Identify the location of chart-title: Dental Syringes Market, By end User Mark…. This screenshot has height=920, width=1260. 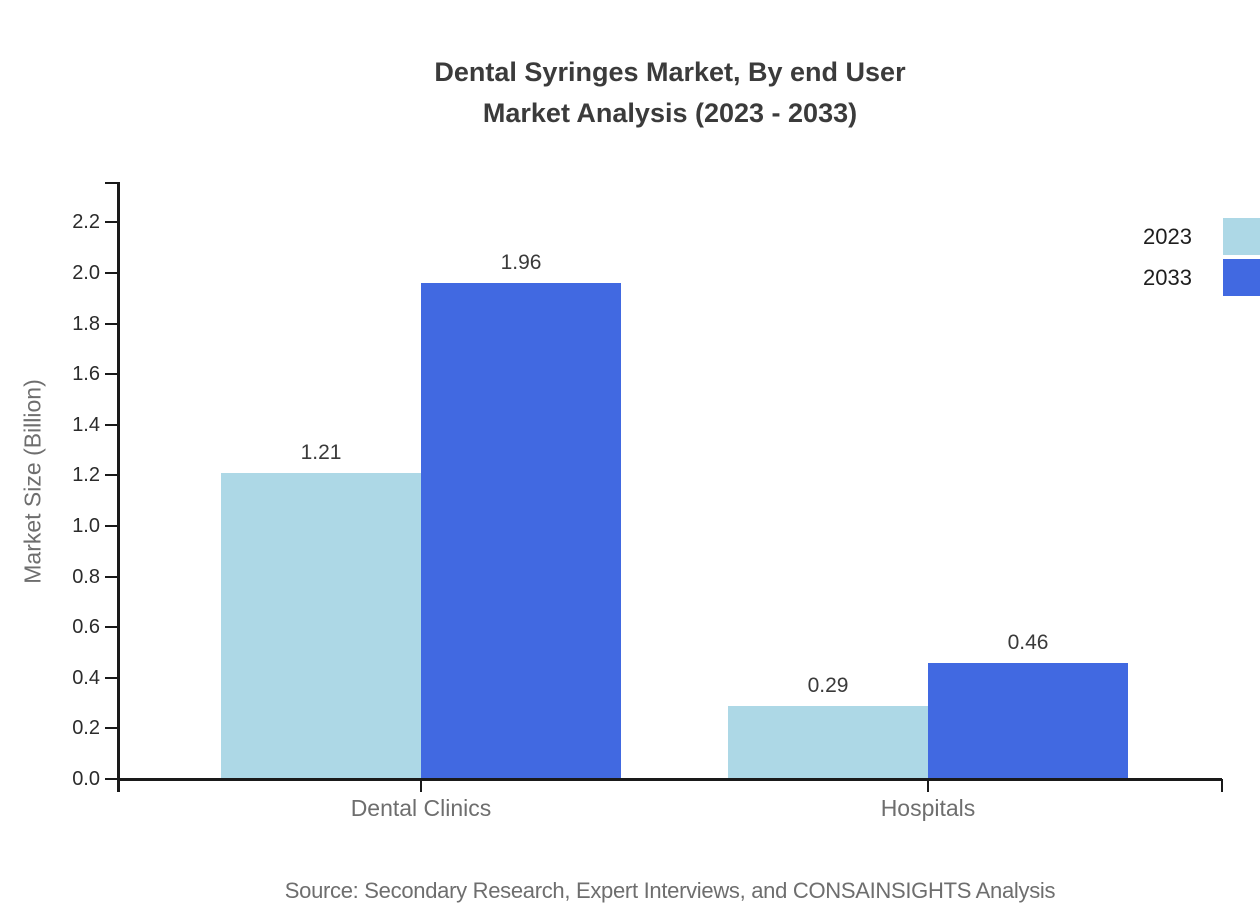
(670, 93).